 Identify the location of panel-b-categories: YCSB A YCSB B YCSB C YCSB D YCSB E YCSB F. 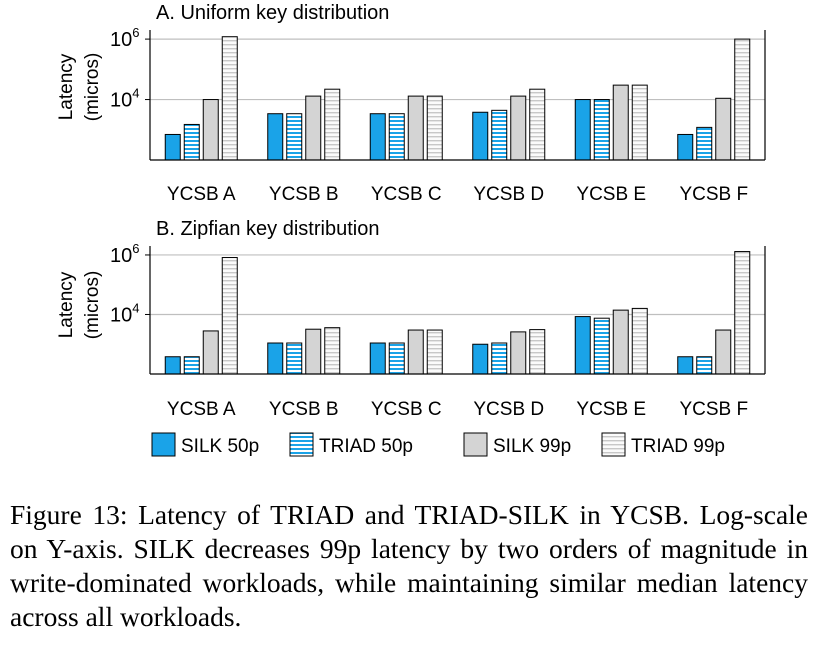
(457, 409).